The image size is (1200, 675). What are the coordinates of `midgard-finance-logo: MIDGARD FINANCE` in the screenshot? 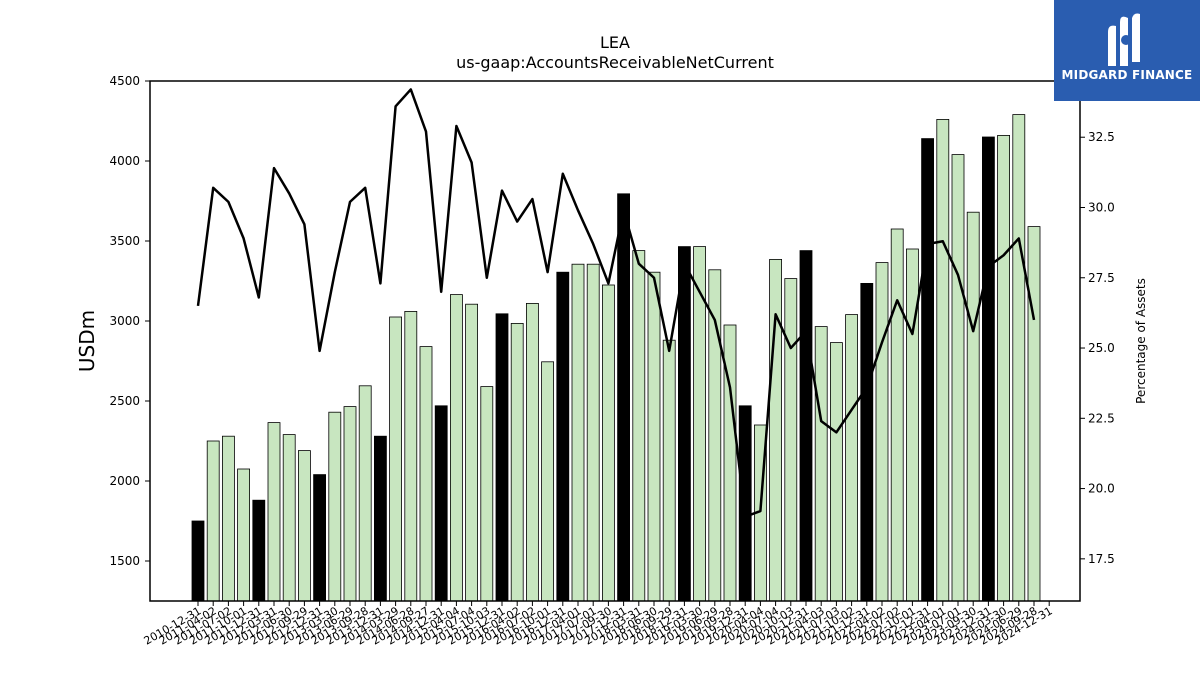 It's located at (1127, 50).